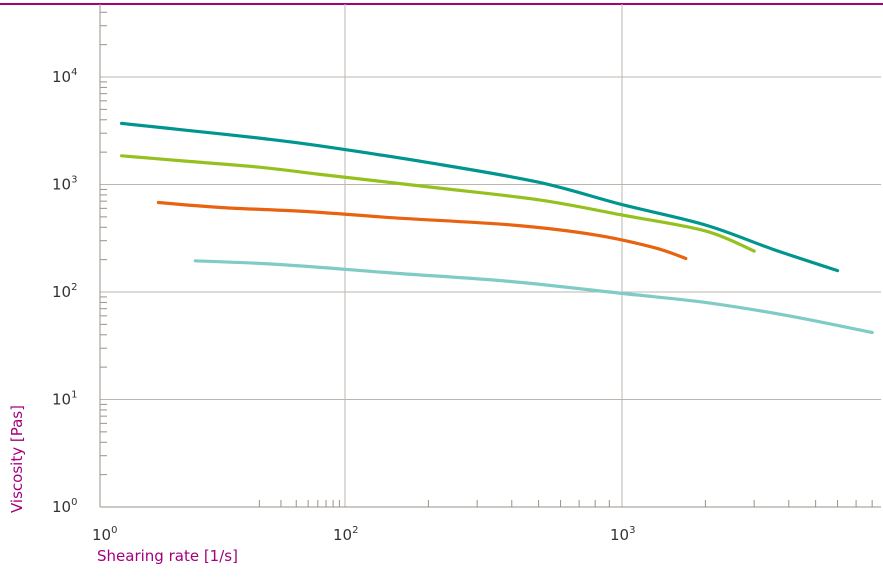 The width and height of the screenshot is (883, 580). I want to click on x-axis-label: Shearing rate [1/s], so click(167, 556).